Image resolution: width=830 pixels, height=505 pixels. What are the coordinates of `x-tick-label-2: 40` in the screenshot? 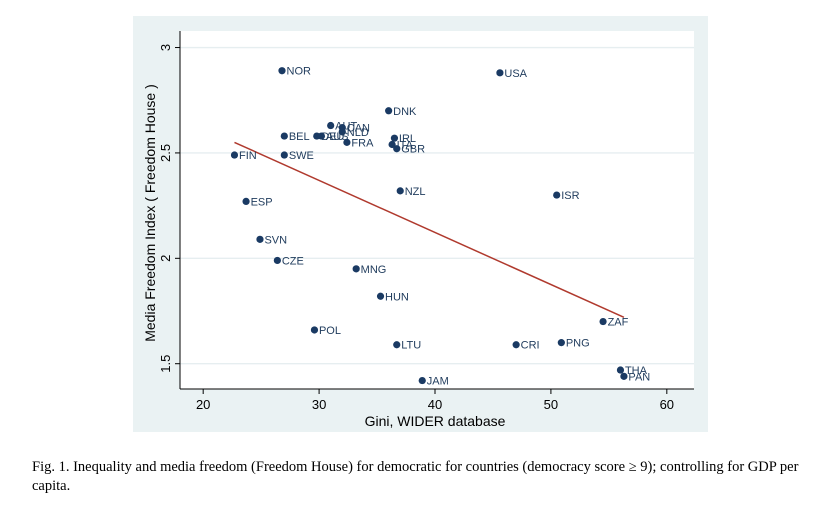 It's located at (435, 404).